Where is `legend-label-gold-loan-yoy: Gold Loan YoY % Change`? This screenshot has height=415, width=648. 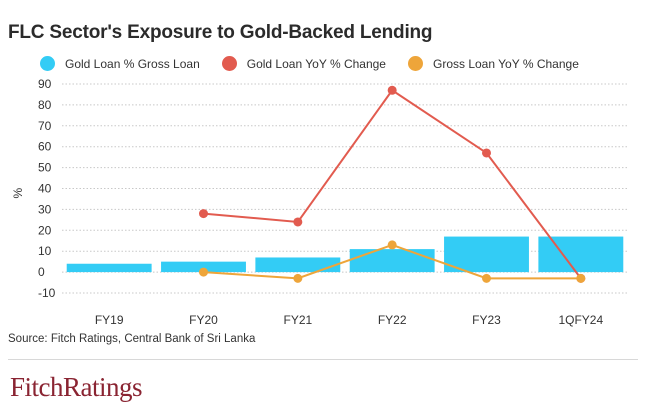
legend-label-gold-loan-yoy: Gold Loan YoY % Change is located at coordinates (316, 63).